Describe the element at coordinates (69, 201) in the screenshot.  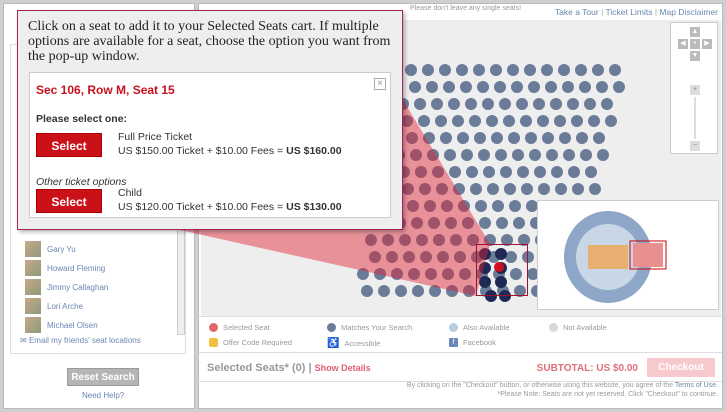
I see `select-child-button: Select` at that location.